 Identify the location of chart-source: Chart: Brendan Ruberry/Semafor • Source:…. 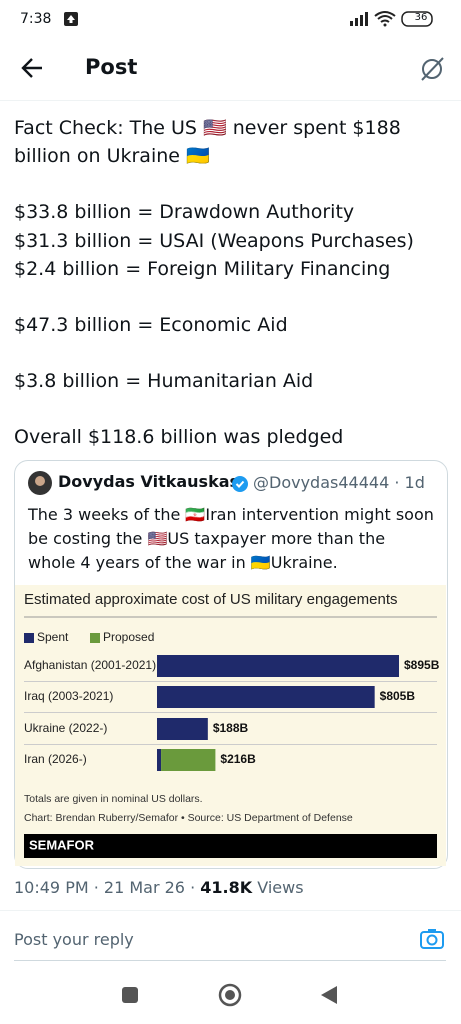
(188, 818).